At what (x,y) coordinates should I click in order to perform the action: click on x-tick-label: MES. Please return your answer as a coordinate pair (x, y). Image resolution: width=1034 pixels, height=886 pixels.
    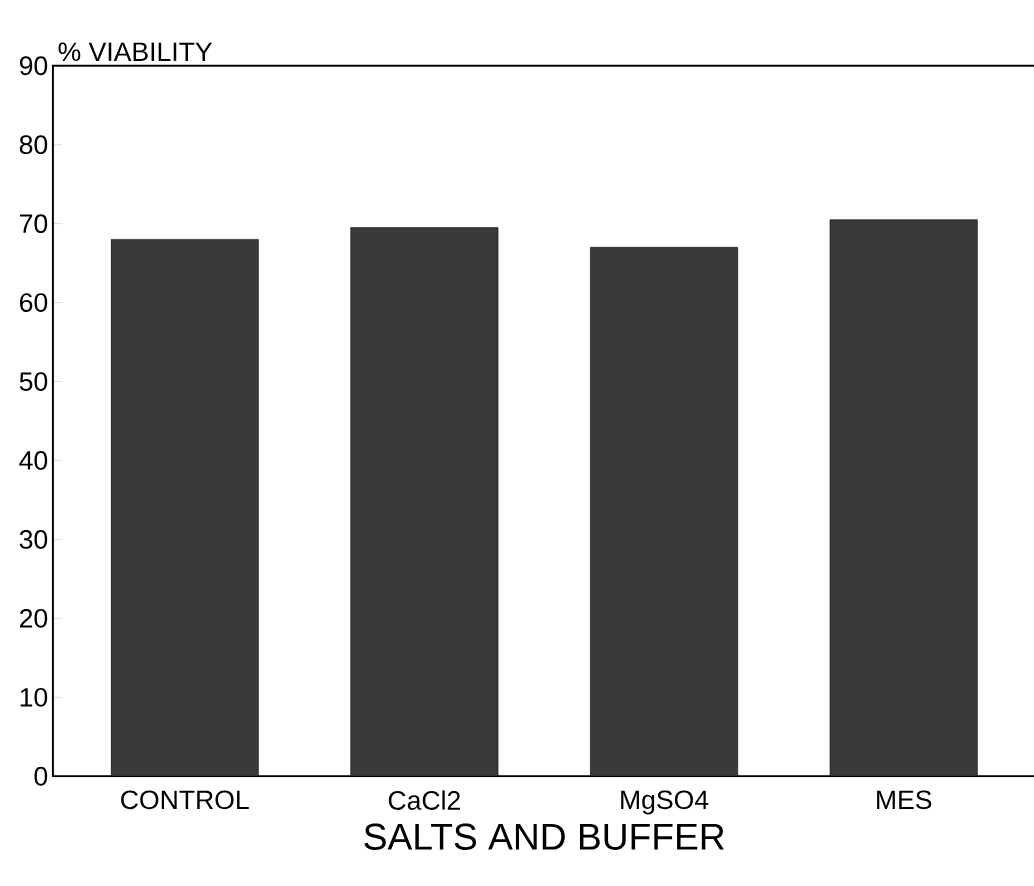
    Looking at the image, I should click on (904, 800).